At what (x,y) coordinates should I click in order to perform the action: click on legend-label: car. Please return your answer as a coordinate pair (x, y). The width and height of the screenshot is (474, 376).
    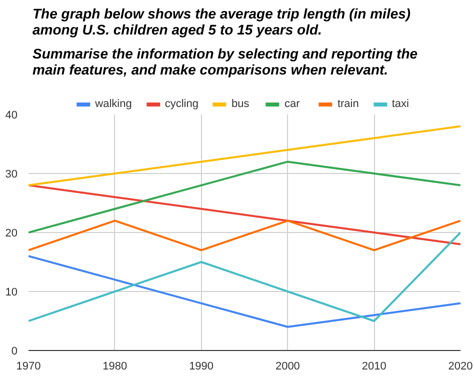
    Looking at the image, I should click on (292, 104).